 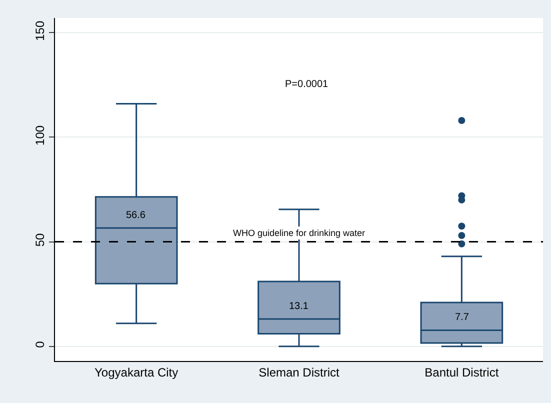 I want to click on annotation: 13.1, so click(x=299, y=306).